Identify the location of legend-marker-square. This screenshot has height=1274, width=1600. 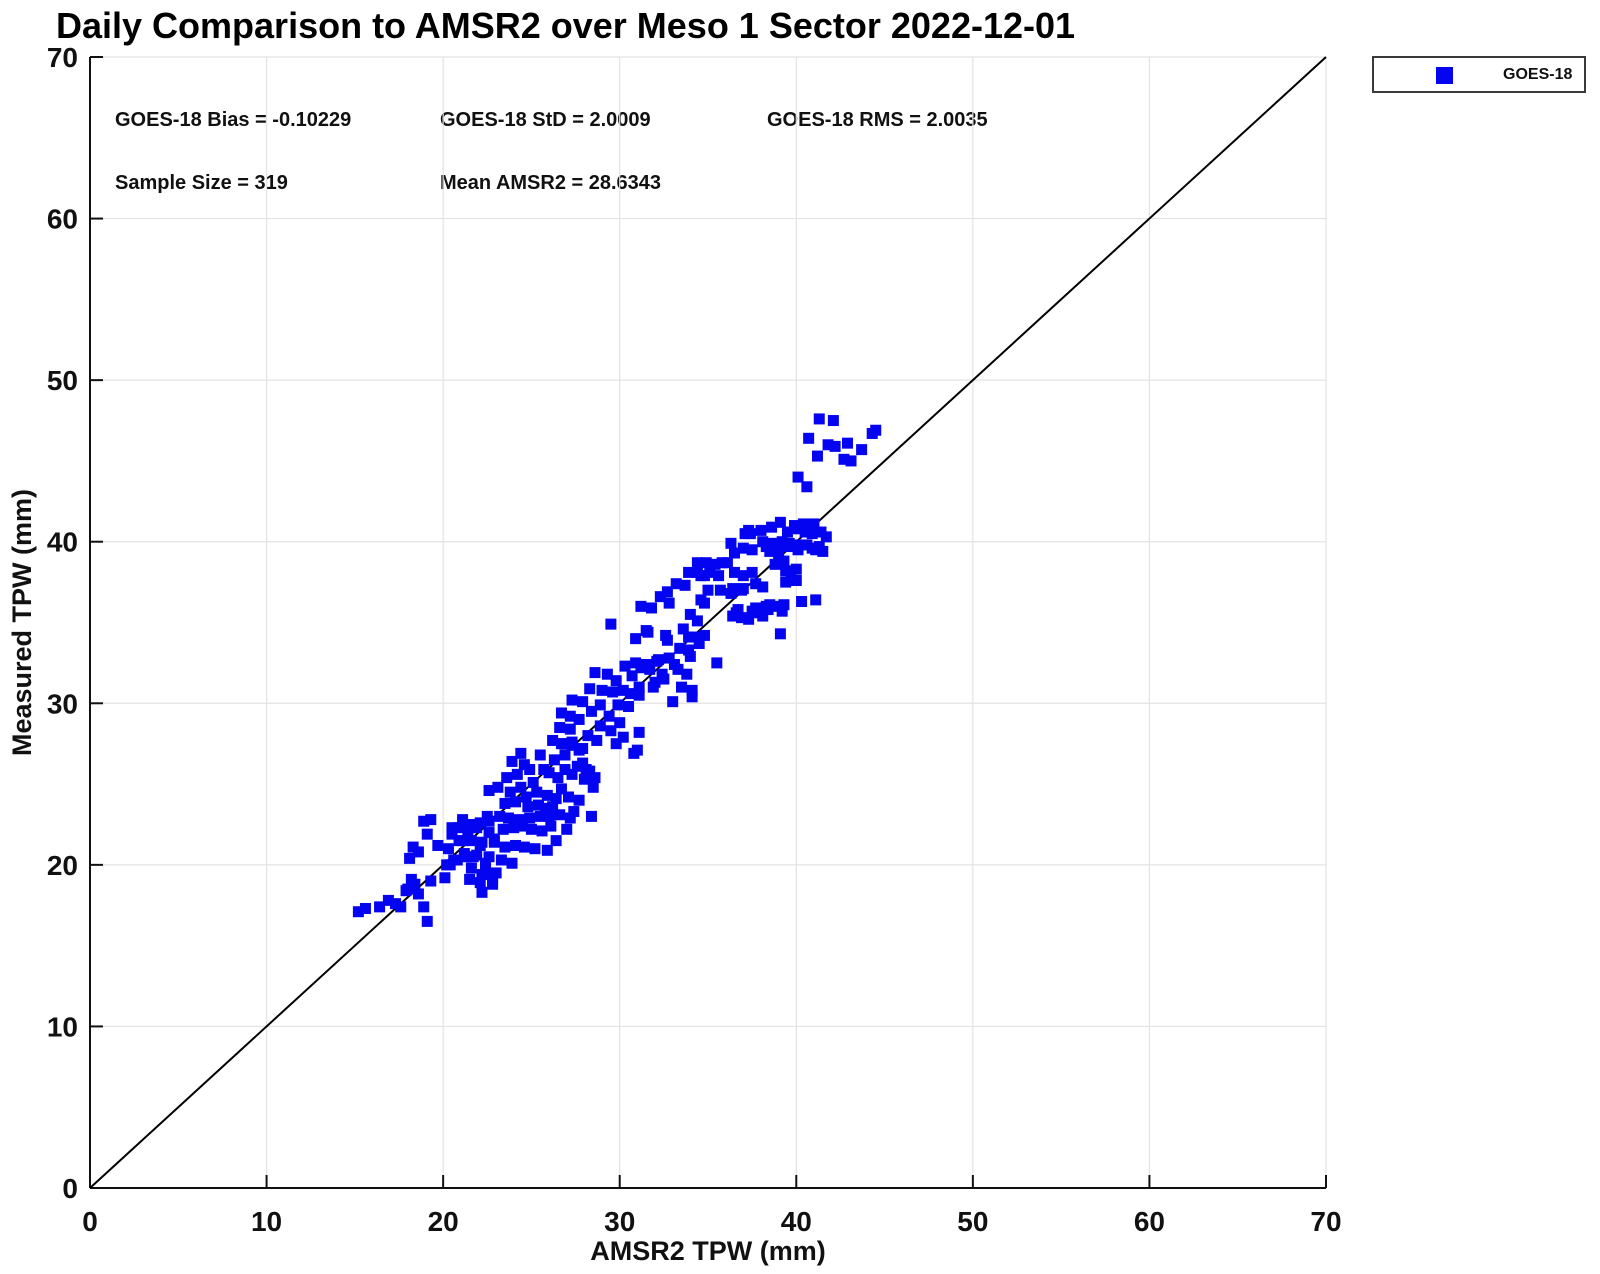
(1444, 75).